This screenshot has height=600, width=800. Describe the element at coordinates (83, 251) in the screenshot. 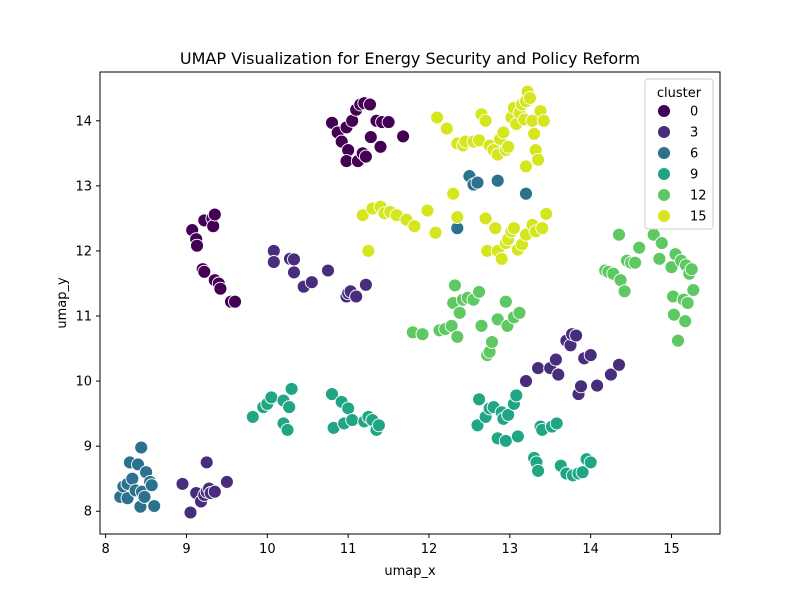

I see `y-tick-label: 12` at that location.